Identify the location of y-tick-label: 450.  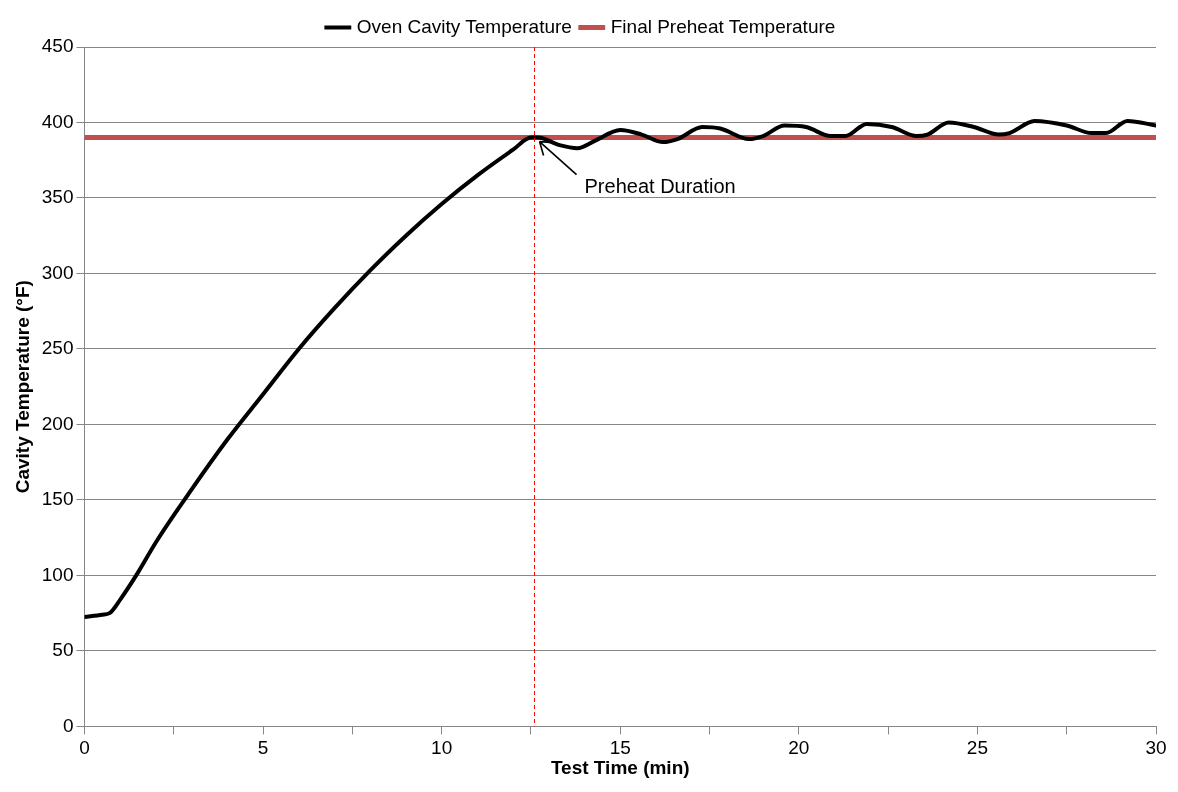
(57, 46).